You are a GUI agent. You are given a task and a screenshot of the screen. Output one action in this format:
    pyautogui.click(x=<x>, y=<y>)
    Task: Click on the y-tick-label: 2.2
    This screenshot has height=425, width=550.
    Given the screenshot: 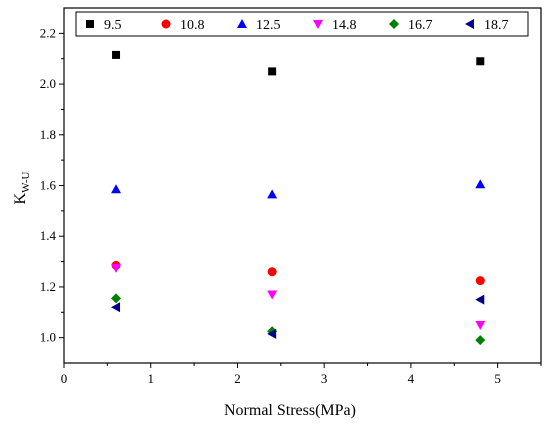 What is the action you would take?
    pyautogui.click(x=48, y=32)
    